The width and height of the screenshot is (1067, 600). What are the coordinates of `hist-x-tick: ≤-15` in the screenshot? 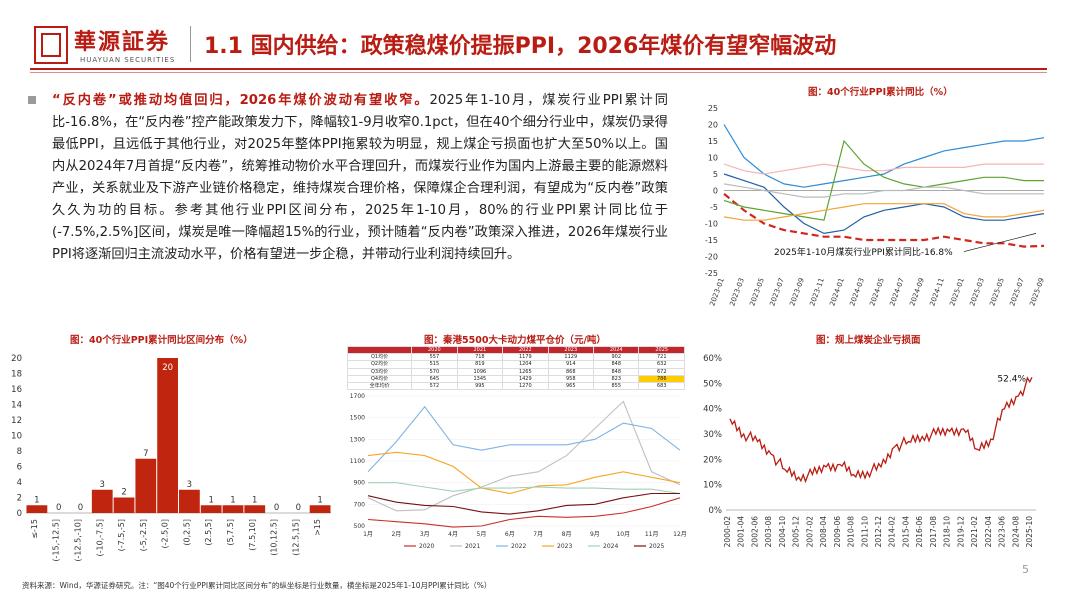 It's located at (34, 529).